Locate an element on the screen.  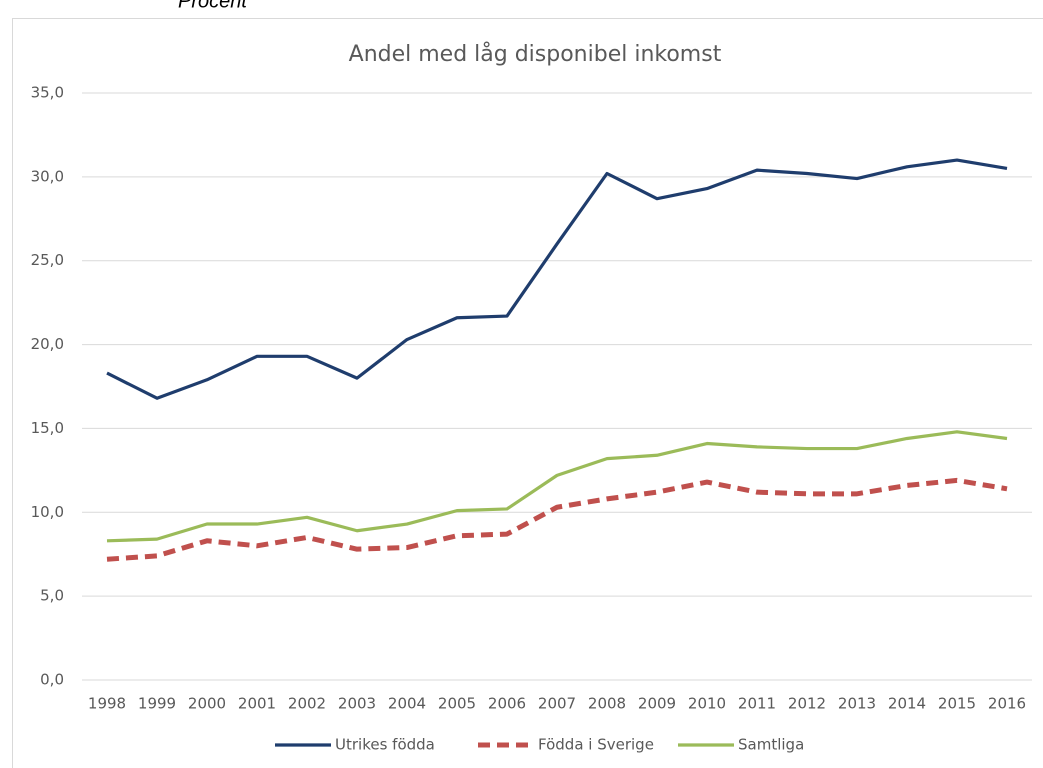
legend-label: Födda i Sverige is located at coordinates (596, 745).